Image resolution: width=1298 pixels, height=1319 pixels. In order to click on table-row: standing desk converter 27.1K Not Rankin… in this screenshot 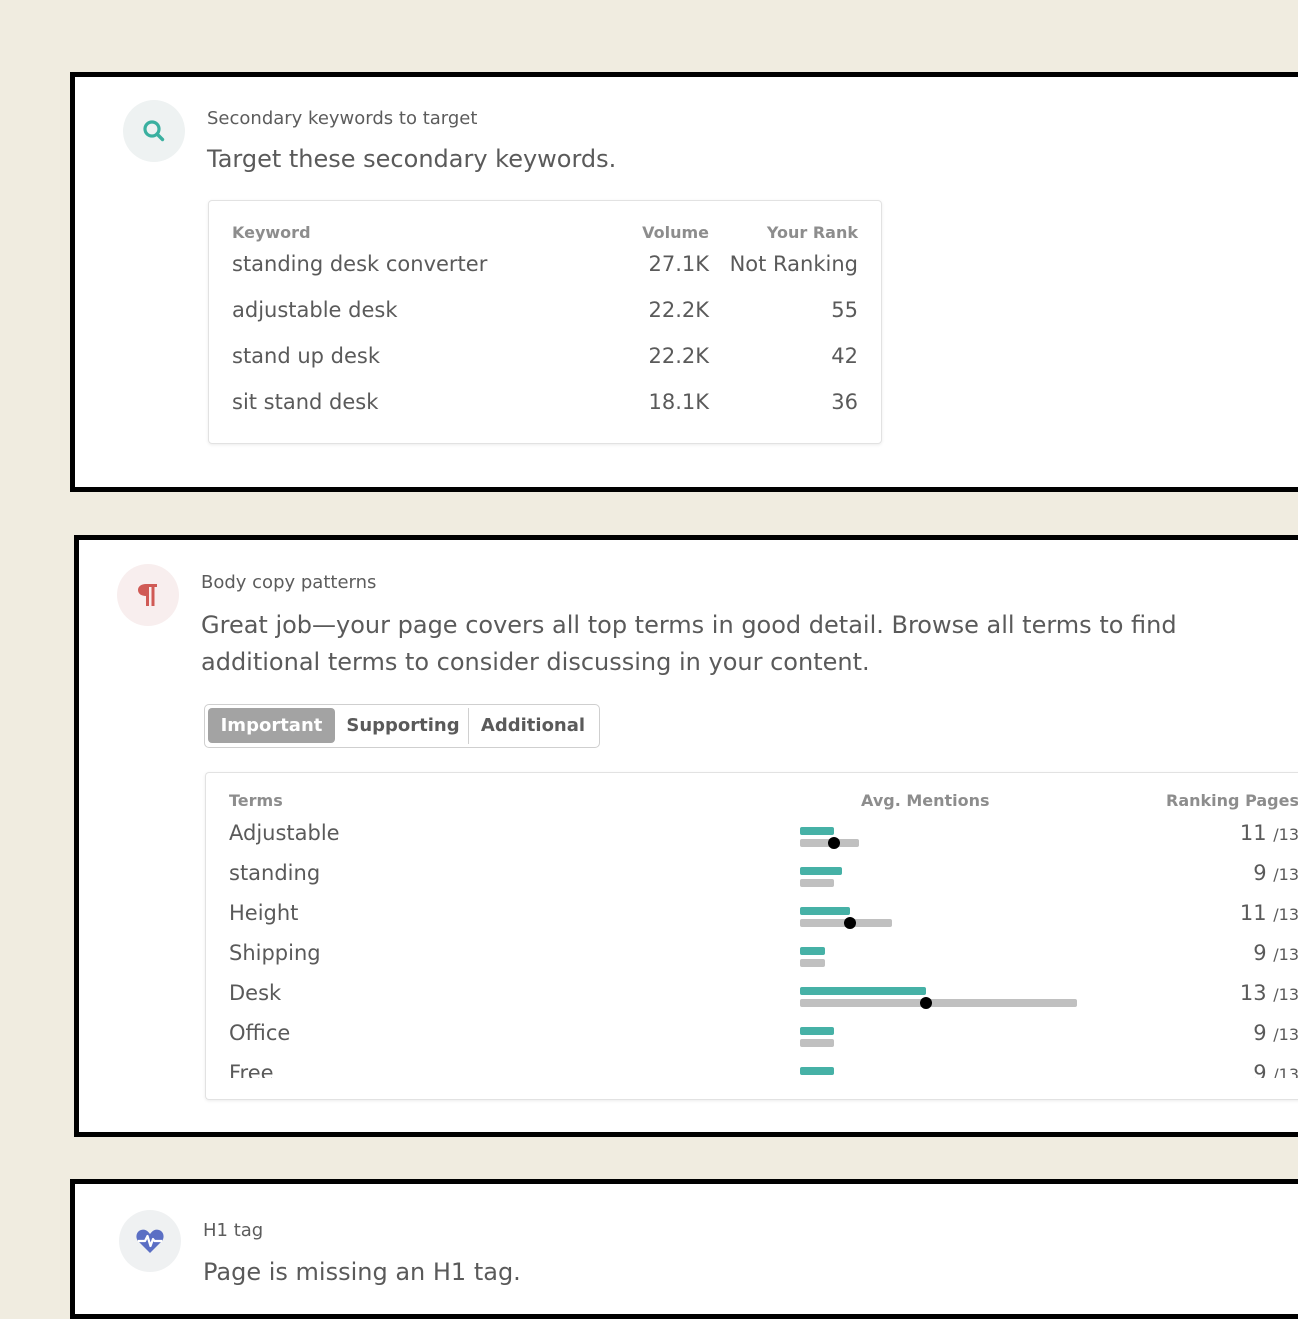, I will do `click(545, 267)`.